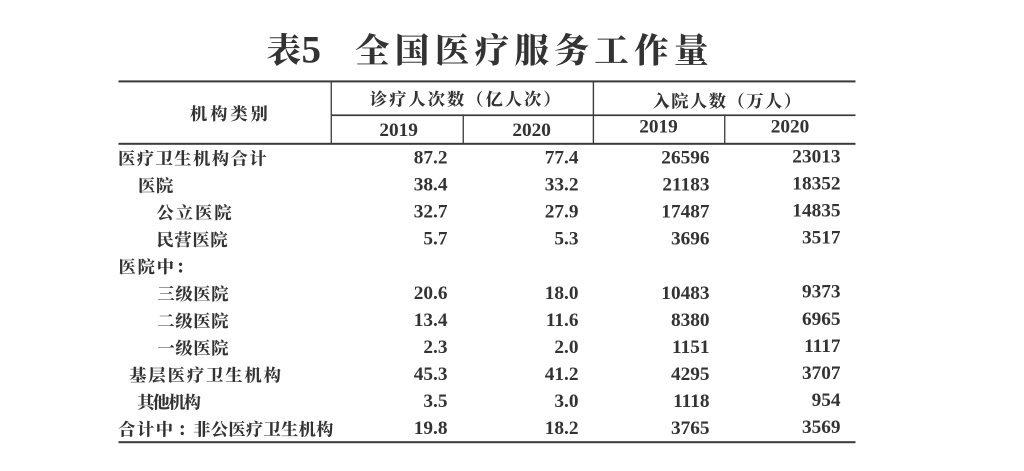 This screenshot has height=471, width=1024. Describe the element at coordinates (435, 347) in the screenshot. I see `svg-text: 2.3` at that location.